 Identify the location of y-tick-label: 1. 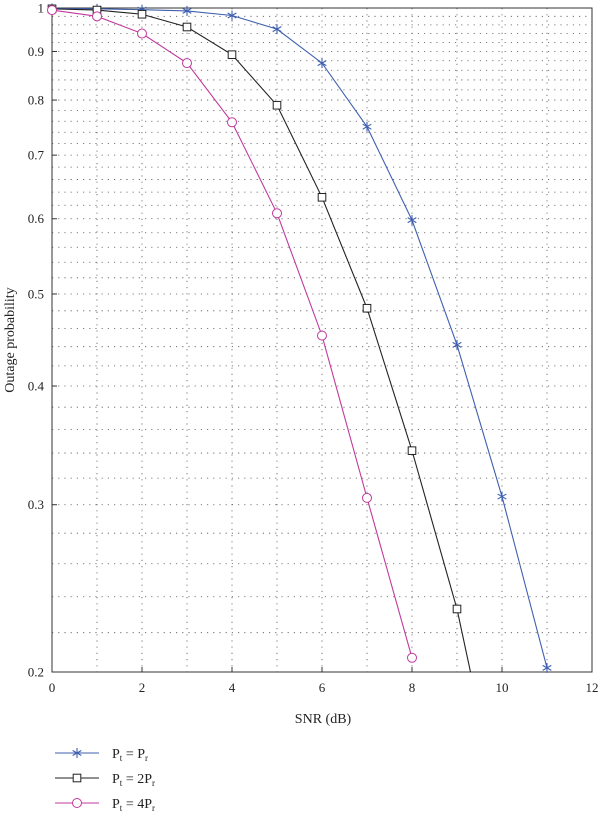
(41, 8).